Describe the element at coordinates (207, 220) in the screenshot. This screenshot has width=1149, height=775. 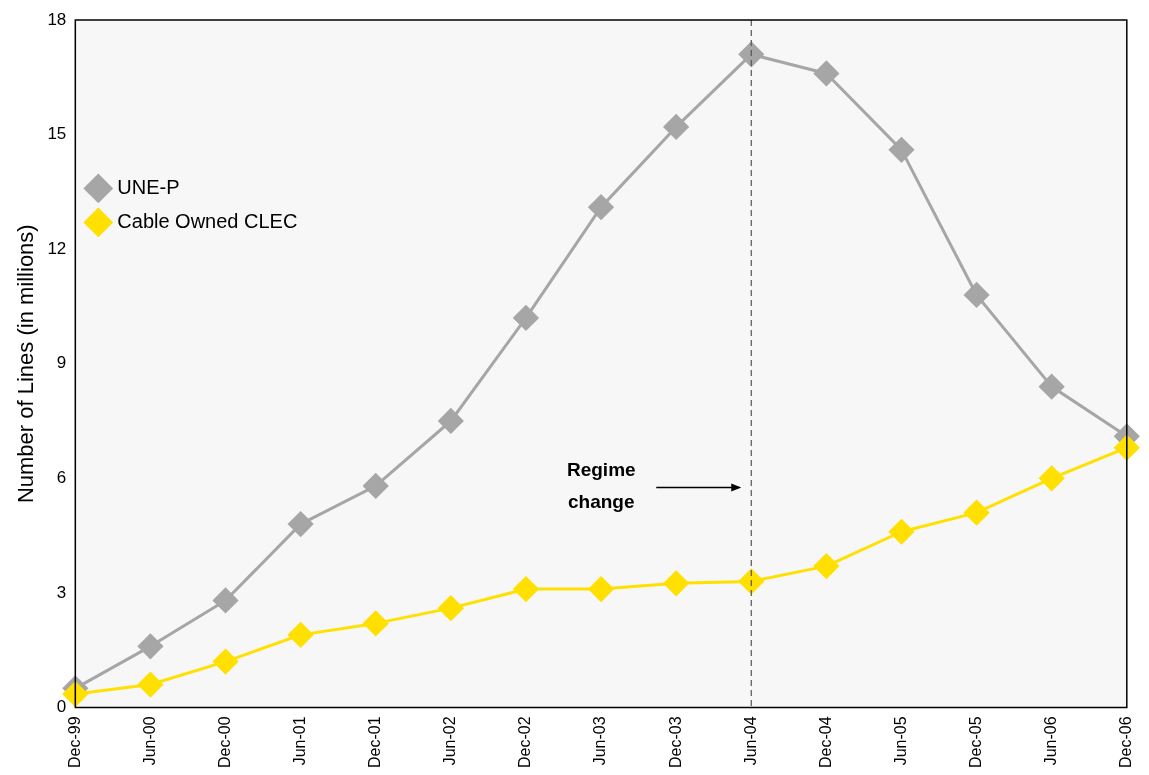
I see `legend-label: Cable Owned CLEC` at that location.